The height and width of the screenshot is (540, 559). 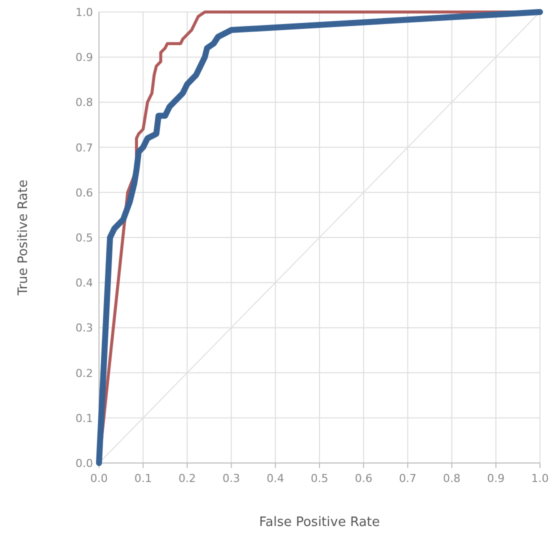 I want to click on y-tick-label: 0.9, so click(x=84, y=57).